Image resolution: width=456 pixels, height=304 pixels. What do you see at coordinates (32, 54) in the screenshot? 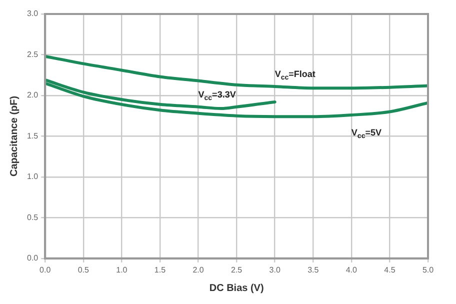
I see `y-tick-label: 2.5` at bounding box center [32, 54].